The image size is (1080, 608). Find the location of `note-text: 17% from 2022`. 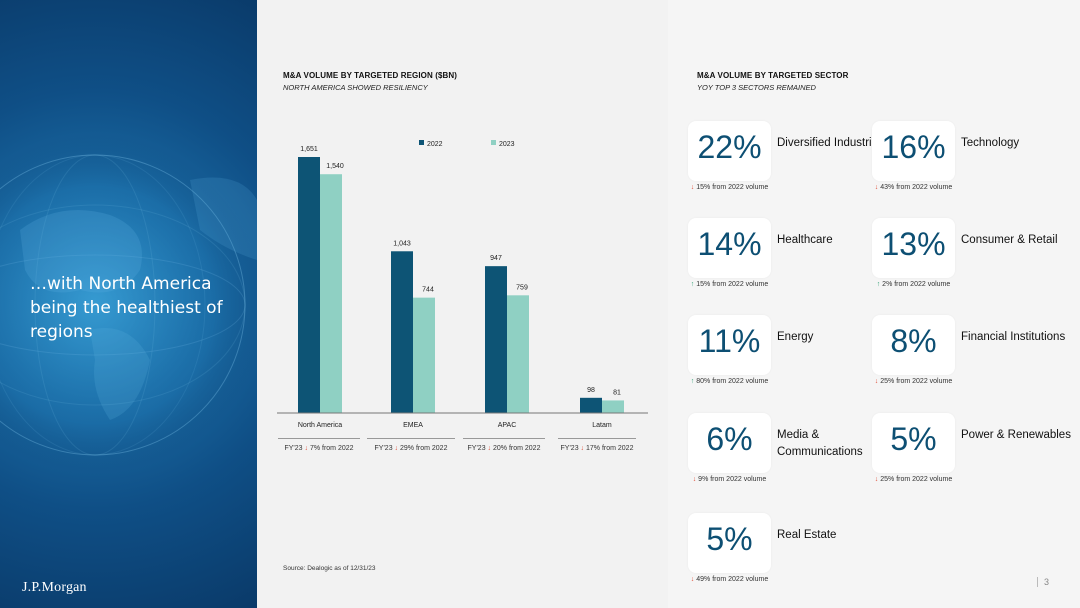

note-text: 17% from 2022 is located at coordinates (610, 448).